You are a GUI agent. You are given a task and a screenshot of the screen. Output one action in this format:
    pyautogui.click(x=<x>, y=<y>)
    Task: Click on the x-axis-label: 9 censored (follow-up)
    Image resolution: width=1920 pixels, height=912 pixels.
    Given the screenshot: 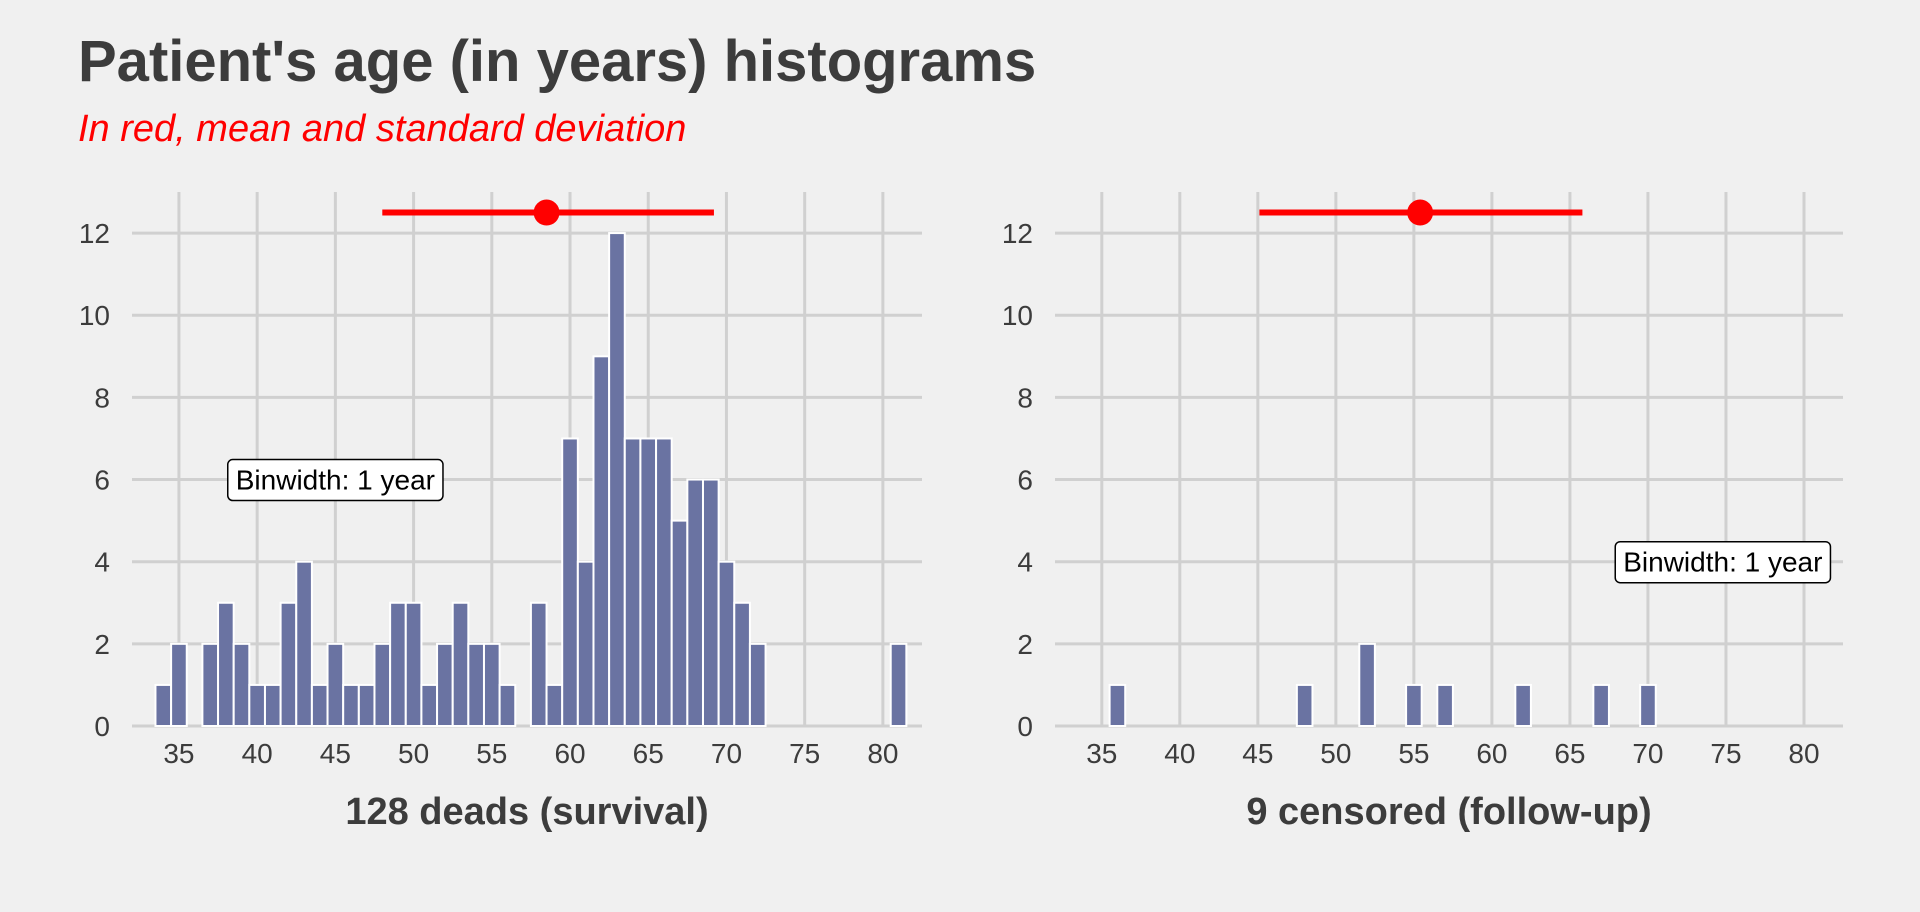 What is the action you would take?
    pyautogui.click(x=1448, y=812)
    